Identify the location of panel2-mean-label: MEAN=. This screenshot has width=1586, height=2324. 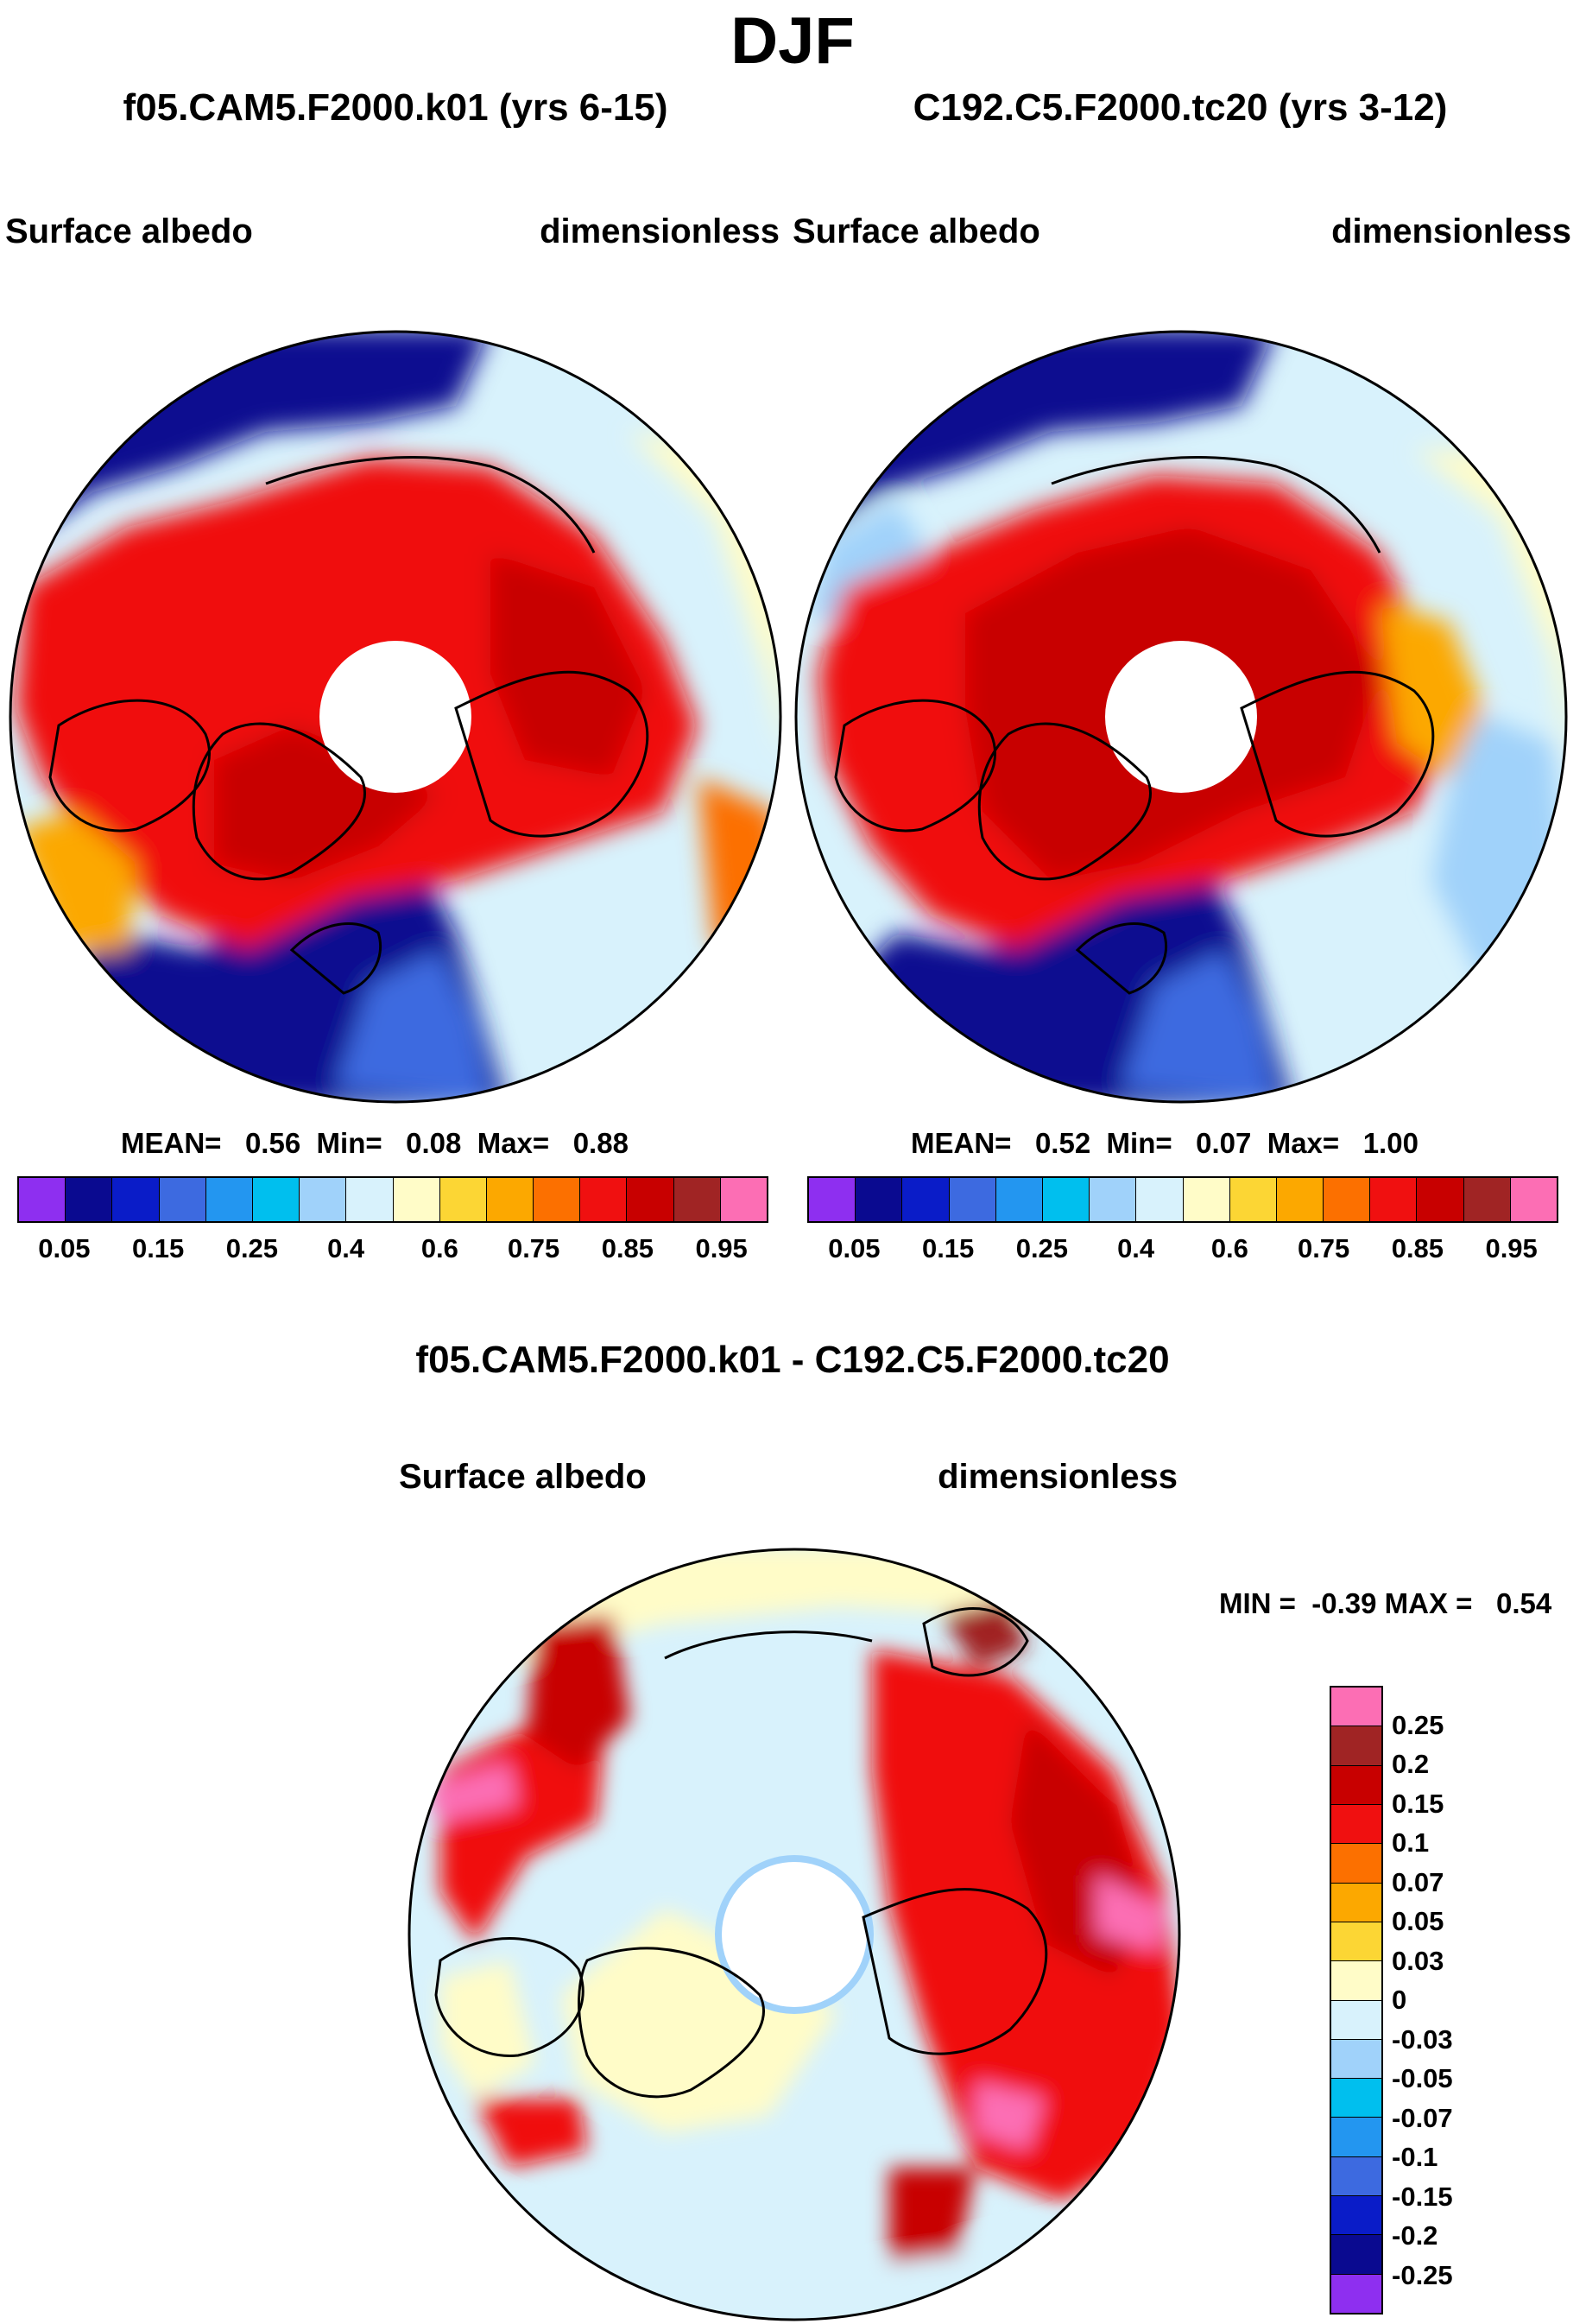
(961, 1143).